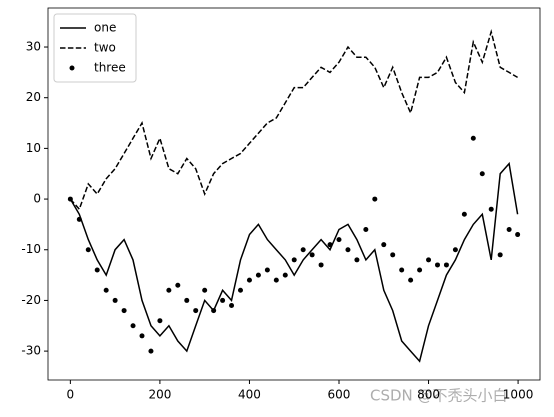  Describe the element at coordinates (105, 48) in the screenshot. I see `legend-label: two` at that location.